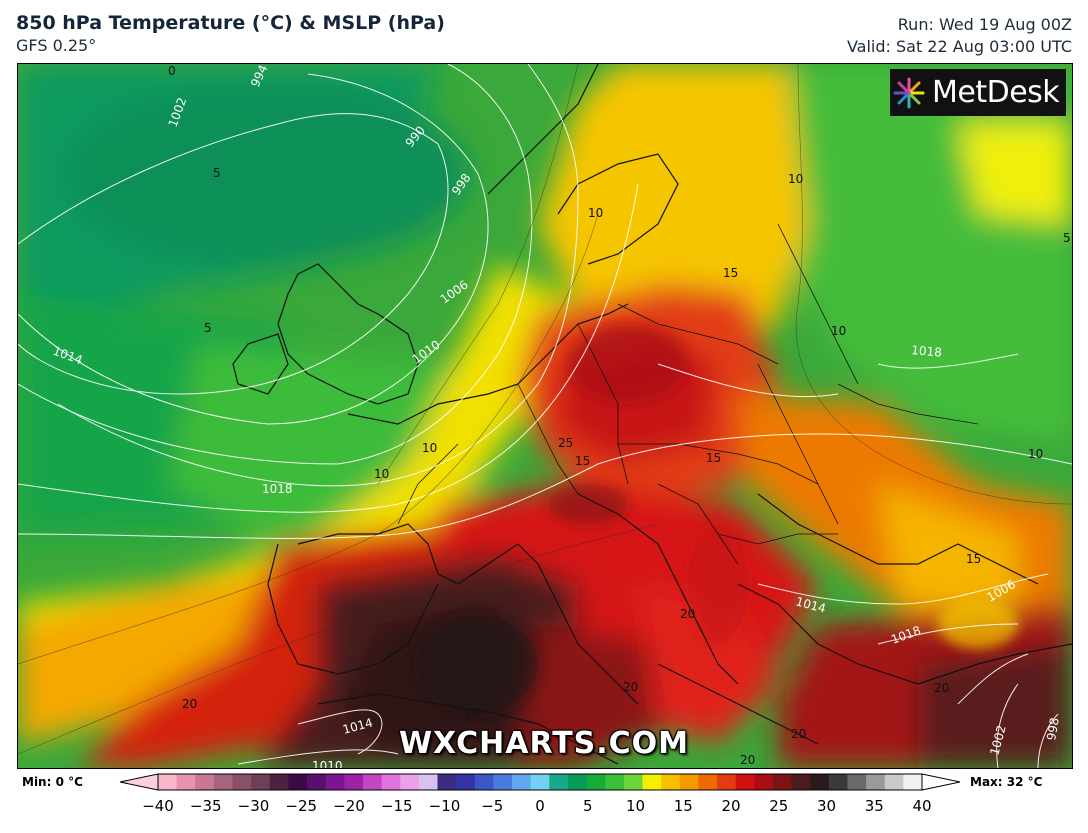  What do you see at coordinates (348, 334) in the screenshot?
I see `great-britain-outline` at bounding box center [348, 334].